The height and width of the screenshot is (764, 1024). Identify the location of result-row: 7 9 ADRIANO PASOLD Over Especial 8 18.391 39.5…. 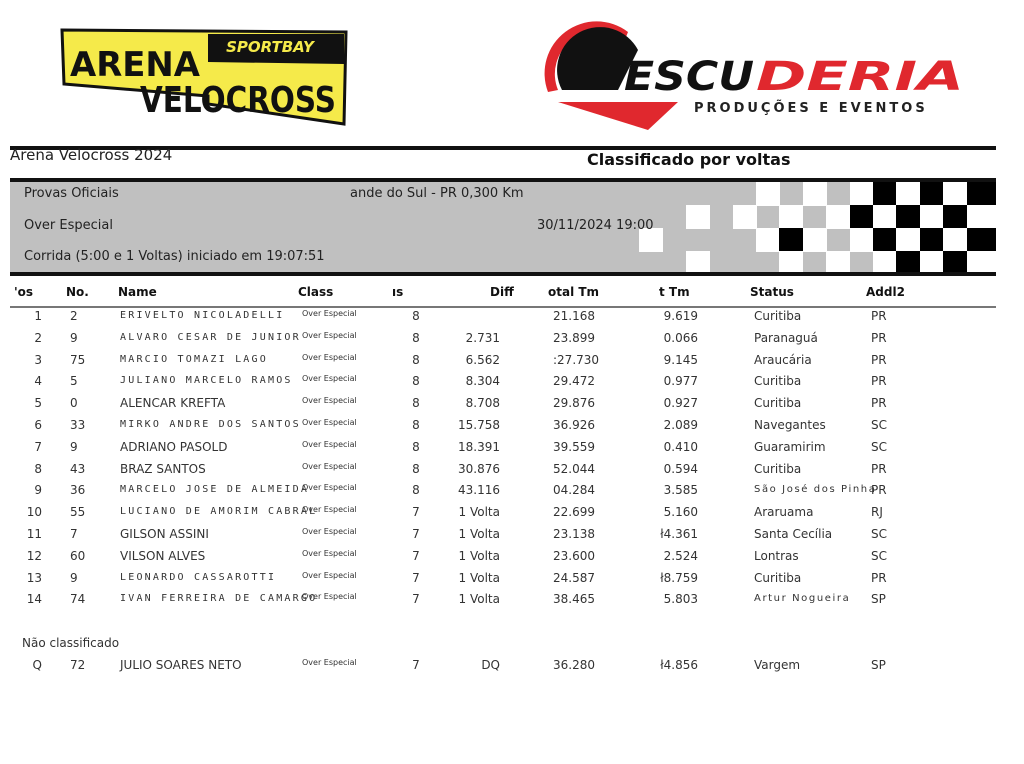
(512, 450).